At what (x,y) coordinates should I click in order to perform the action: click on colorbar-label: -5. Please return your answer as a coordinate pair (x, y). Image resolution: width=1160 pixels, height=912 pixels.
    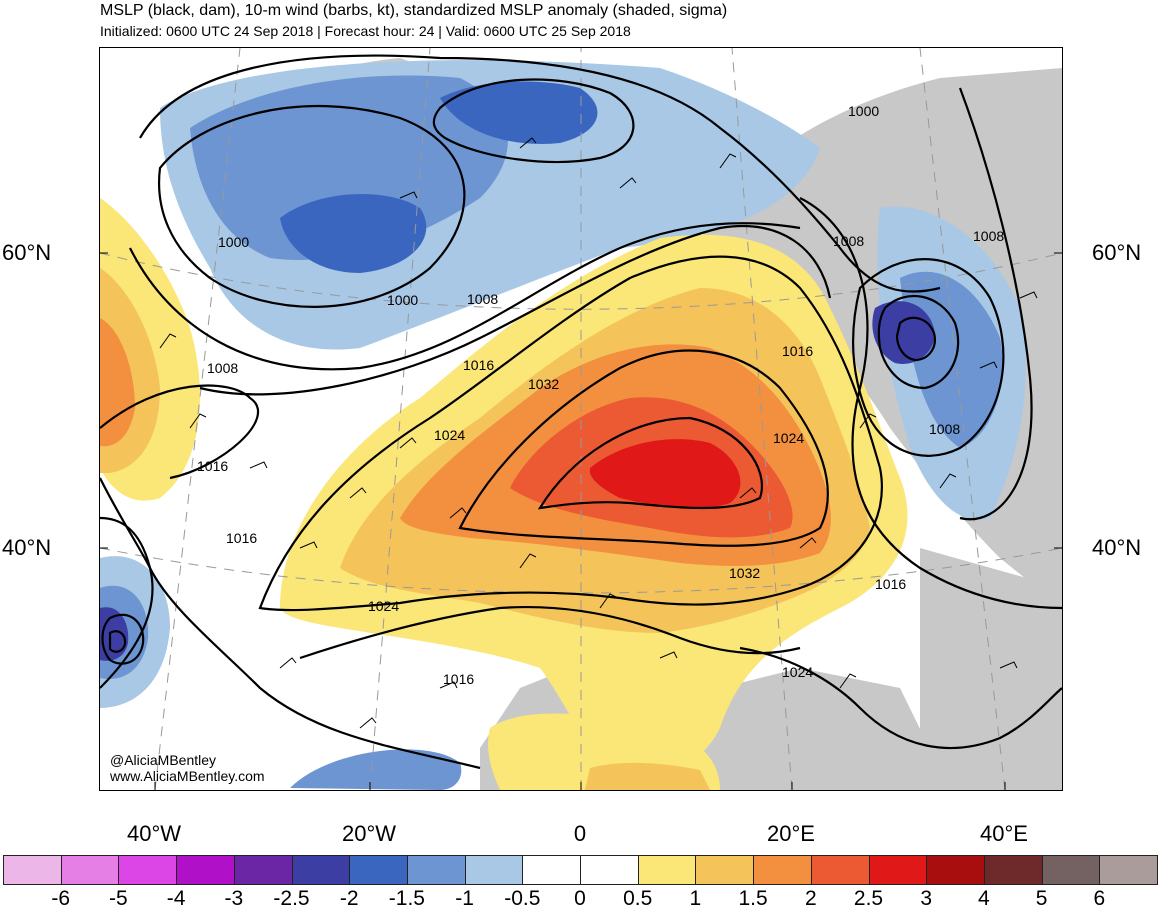
    Looking at the image, I should click on (118, 898).